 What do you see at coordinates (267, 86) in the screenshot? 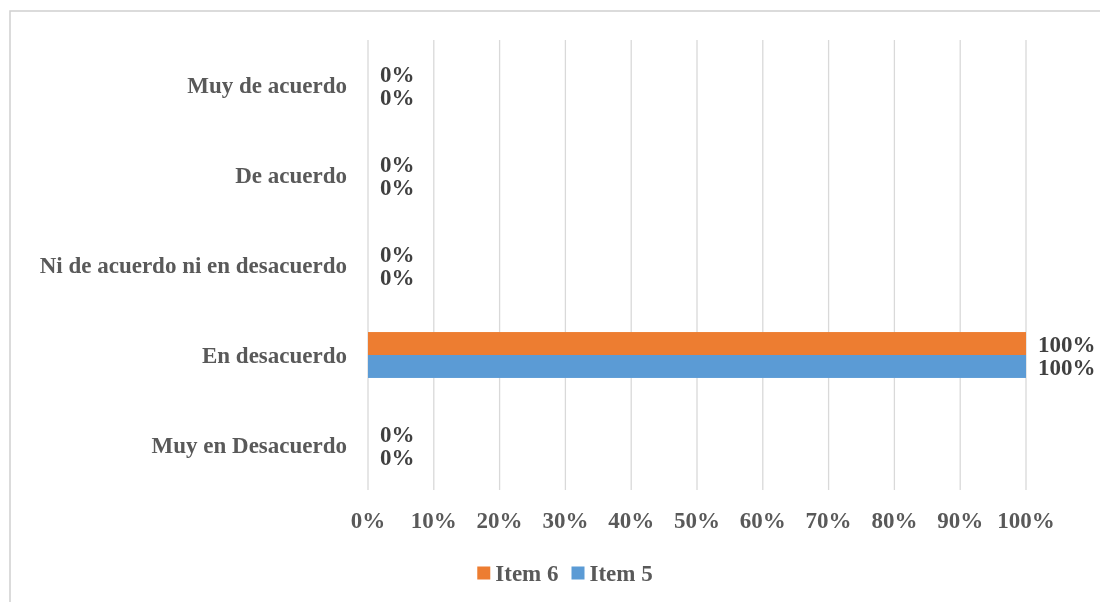
I see `y-tick-label: Muy de acuerdo` at bounding box center [267, 86].